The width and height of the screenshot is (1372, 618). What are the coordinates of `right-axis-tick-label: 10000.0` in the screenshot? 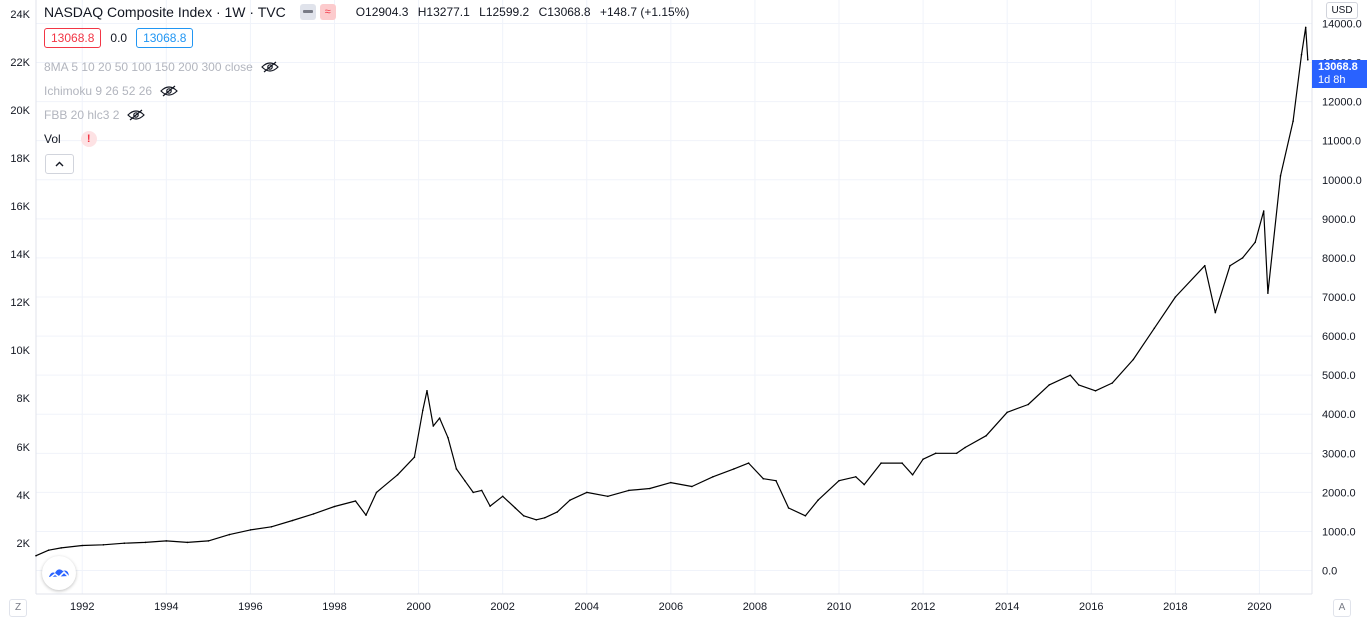 It's located at (1342, 181).